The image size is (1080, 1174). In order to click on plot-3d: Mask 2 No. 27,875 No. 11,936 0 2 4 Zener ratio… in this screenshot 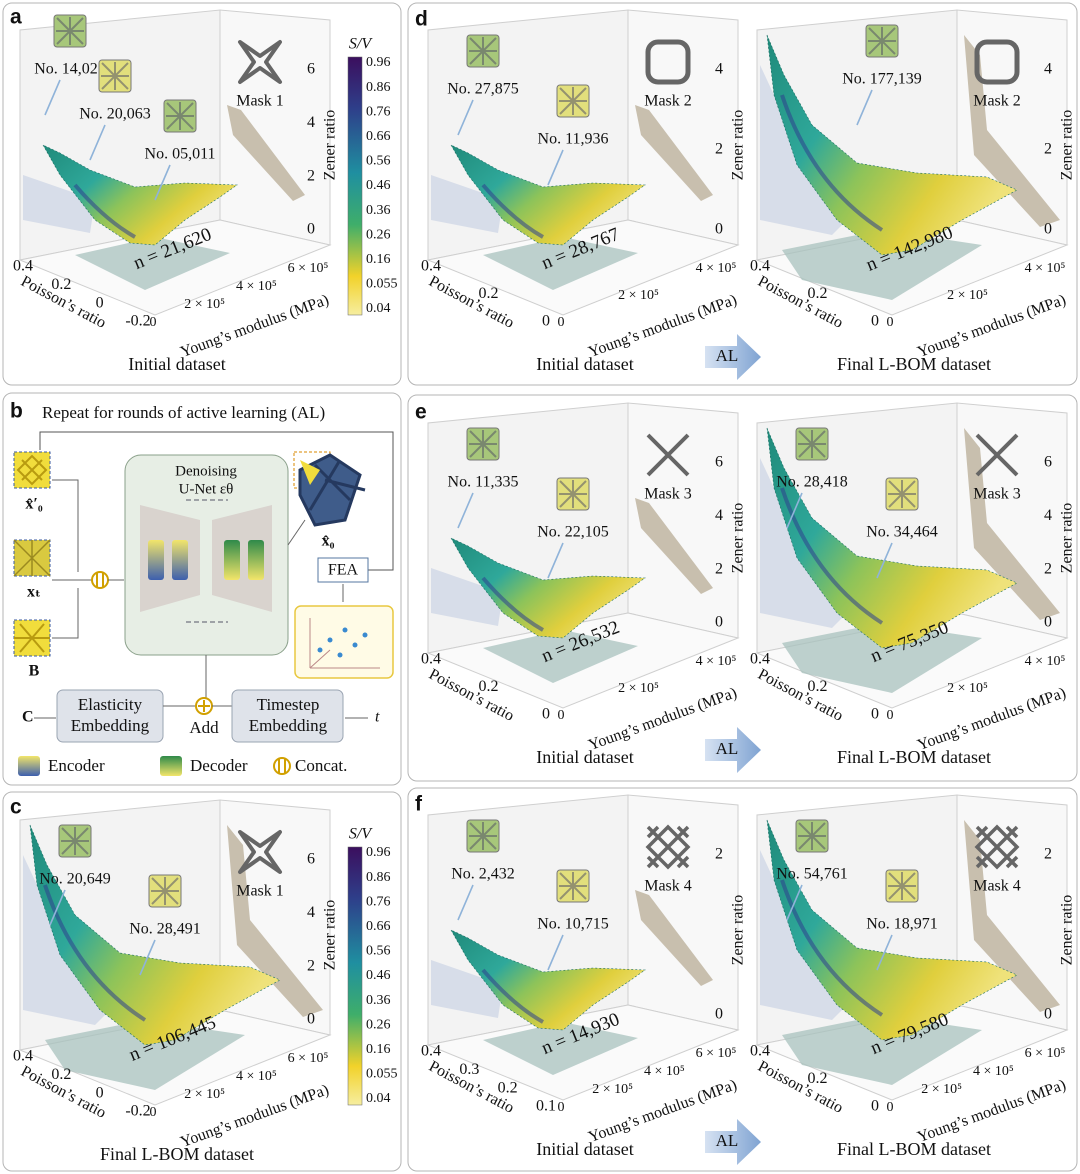, I will do `click(584, 191)`.